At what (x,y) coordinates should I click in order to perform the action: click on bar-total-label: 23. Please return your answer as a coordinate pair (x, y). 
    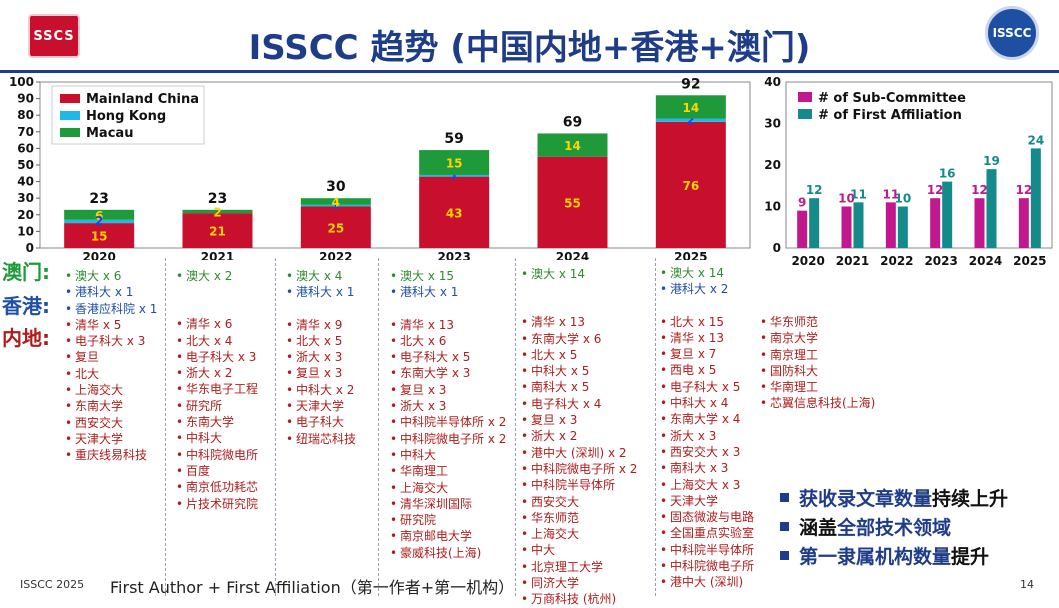
    Looking at the image, I should click on (98, 199).